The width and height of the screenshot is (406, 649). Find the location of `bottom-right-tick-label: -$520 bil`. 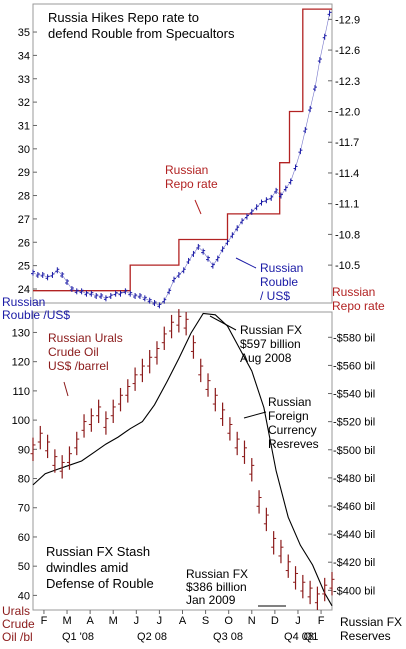

bottom-right-tick-label: -$520 bil is located at coordinates (354, 423).